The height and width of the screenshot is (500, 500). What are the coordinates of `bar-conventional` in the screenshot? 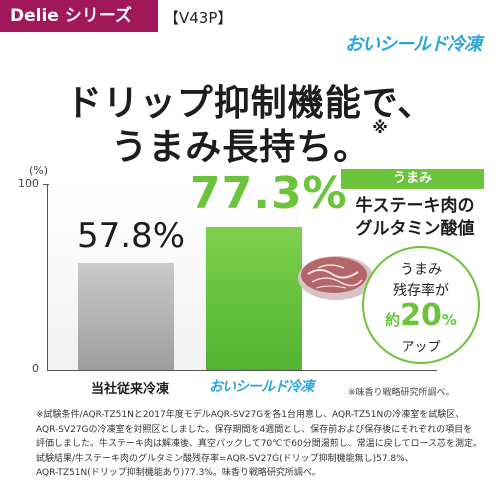 It's located at (126, 316).